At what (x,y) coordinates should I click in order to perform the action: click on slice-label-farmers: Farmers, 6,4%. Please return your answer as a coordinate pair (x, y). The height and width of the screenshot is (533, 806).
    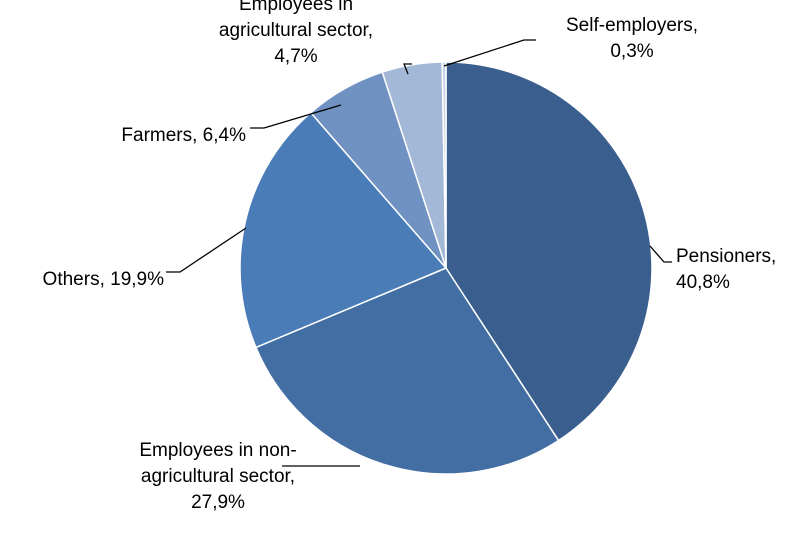
    Looking at the image, I should click on (183, 135).